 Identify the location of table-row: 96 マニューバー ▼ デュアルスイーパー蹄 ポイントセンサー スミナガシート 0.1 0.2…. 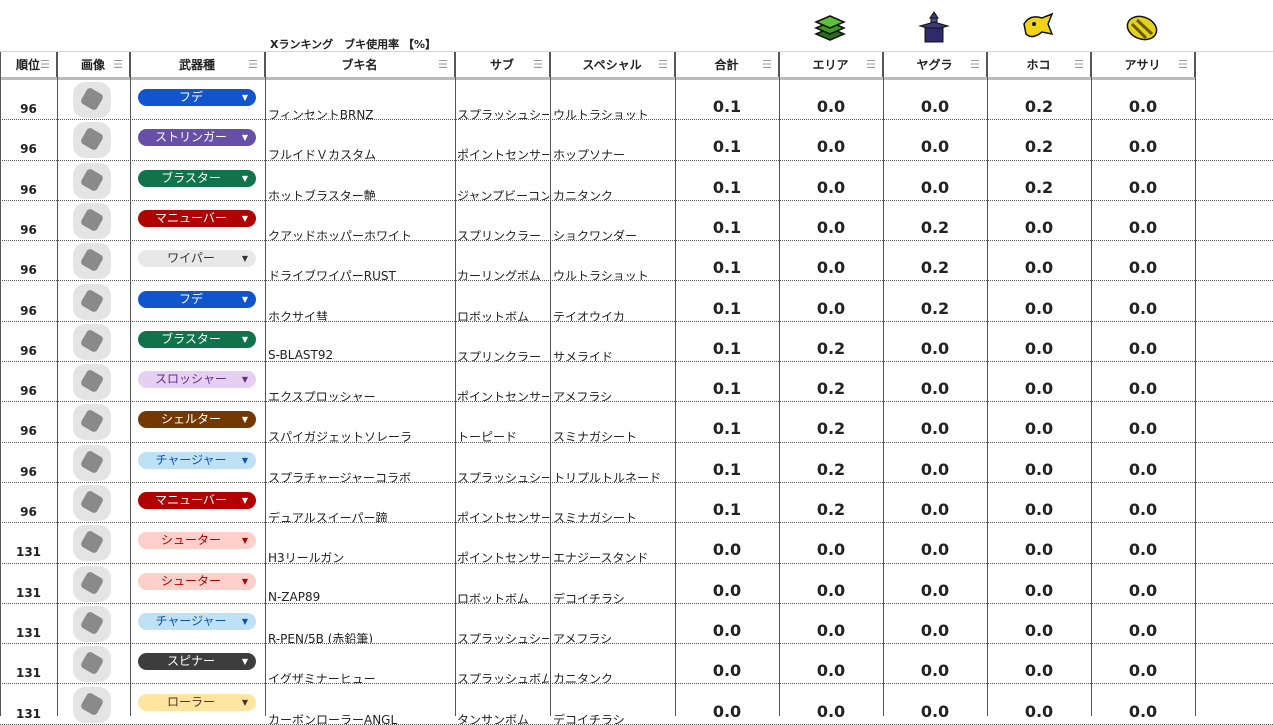
(636, 503).